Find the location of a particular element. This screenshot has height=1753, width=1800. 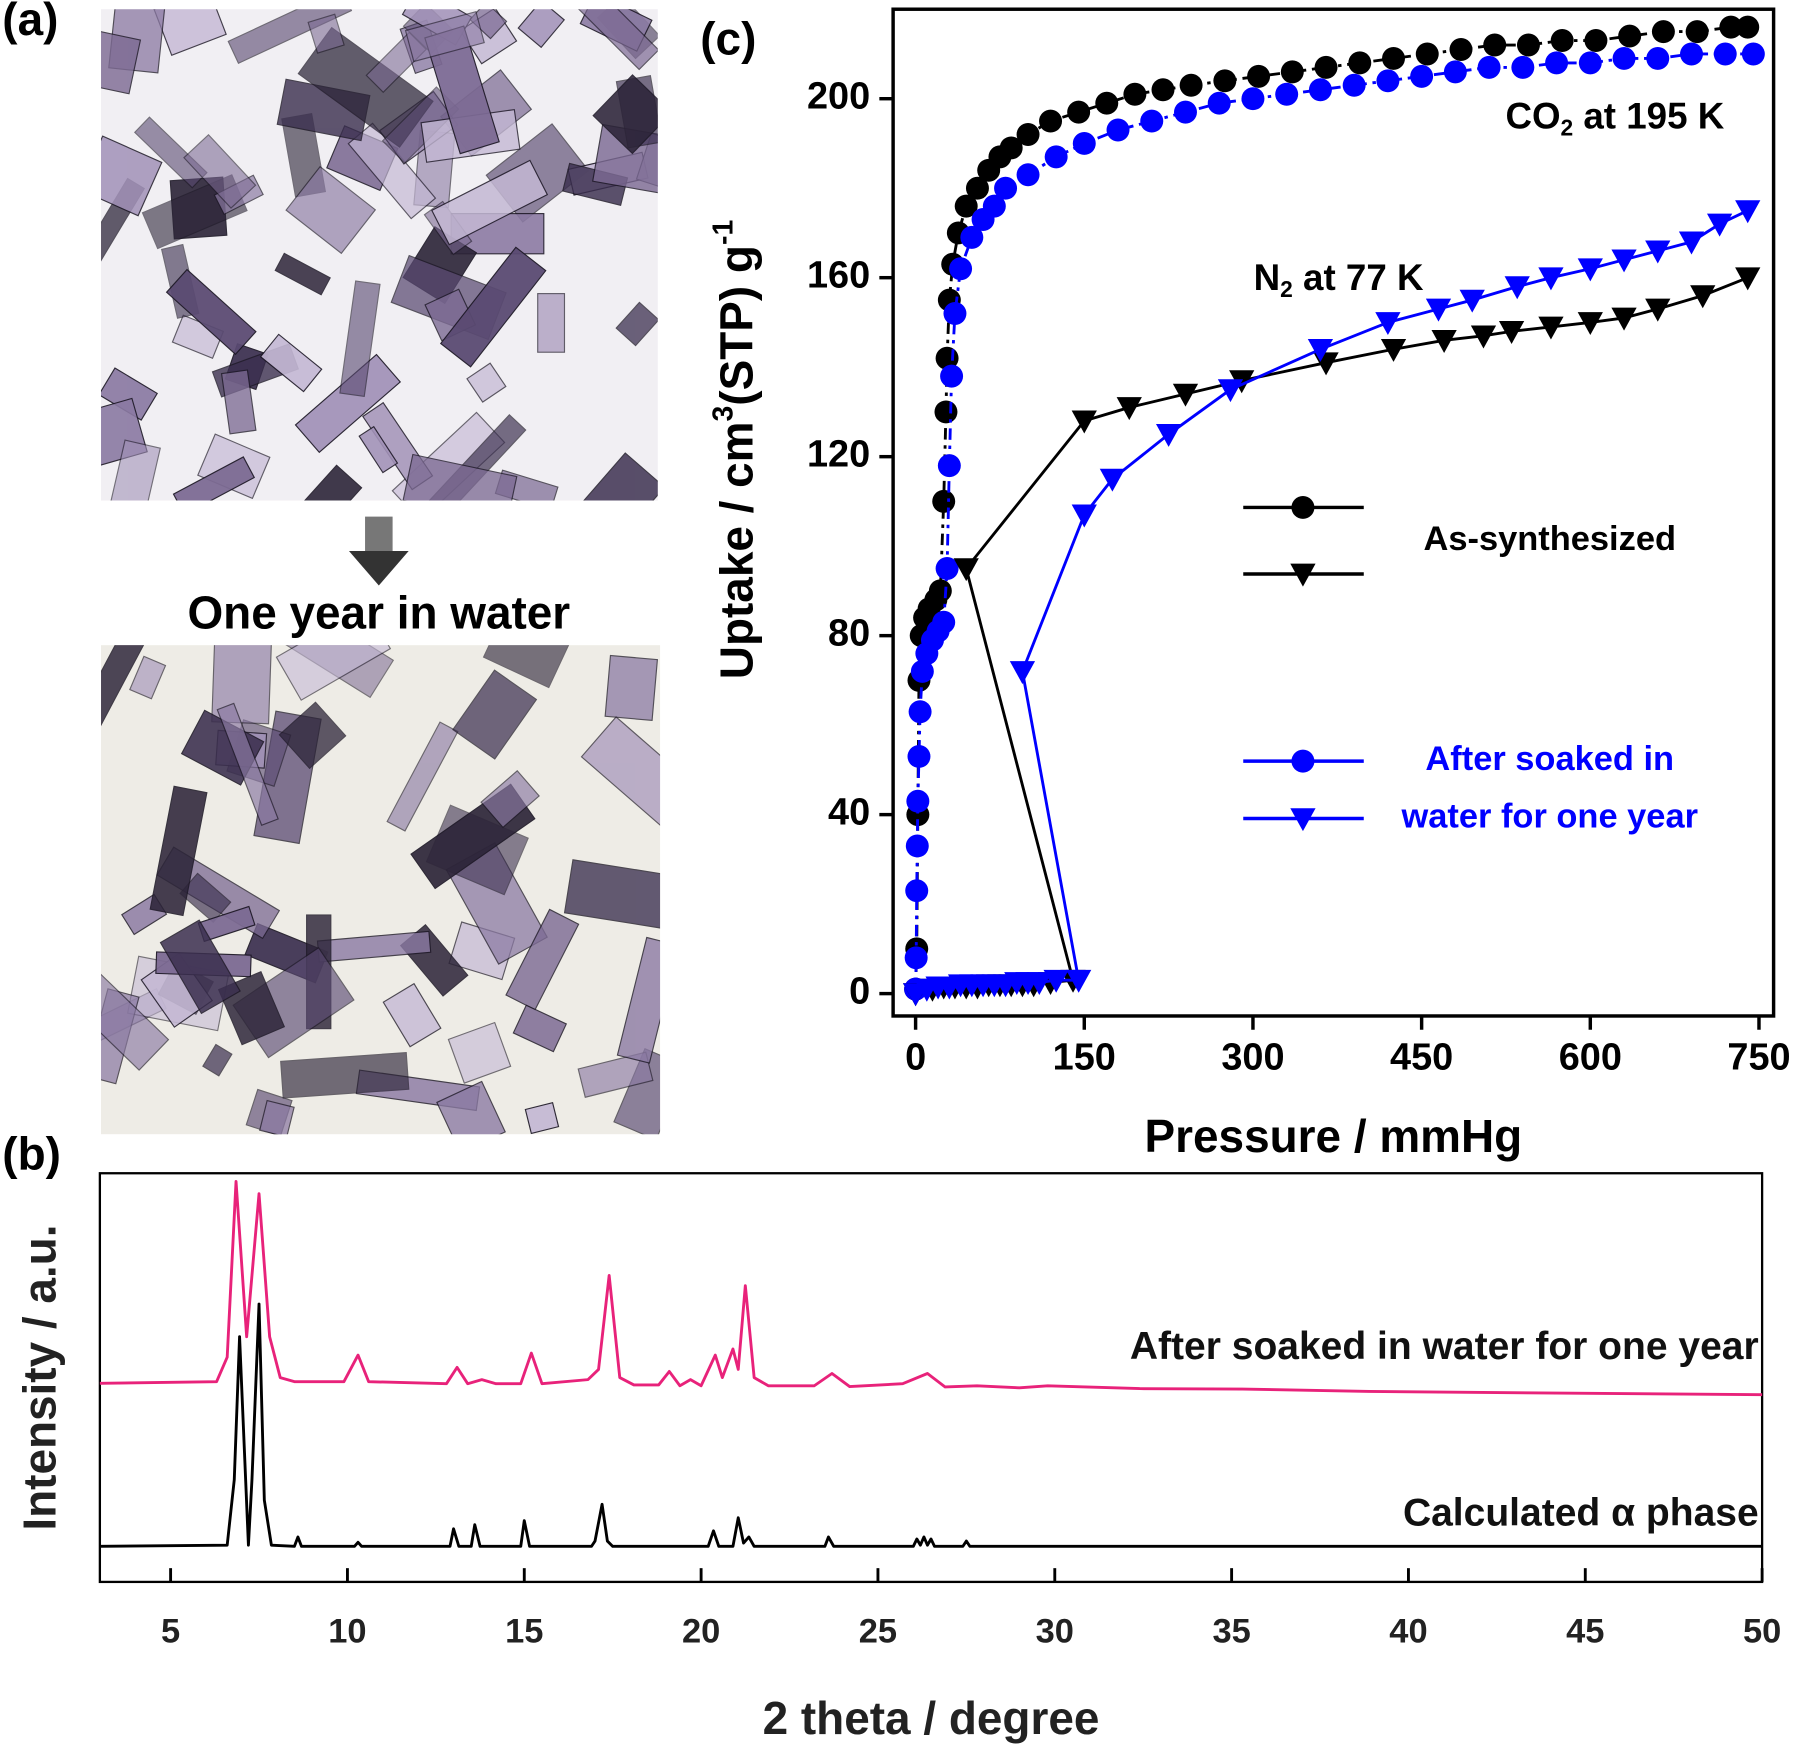

y-axis-title: Intensity / a.u. is located at coordinates (40, 1378).